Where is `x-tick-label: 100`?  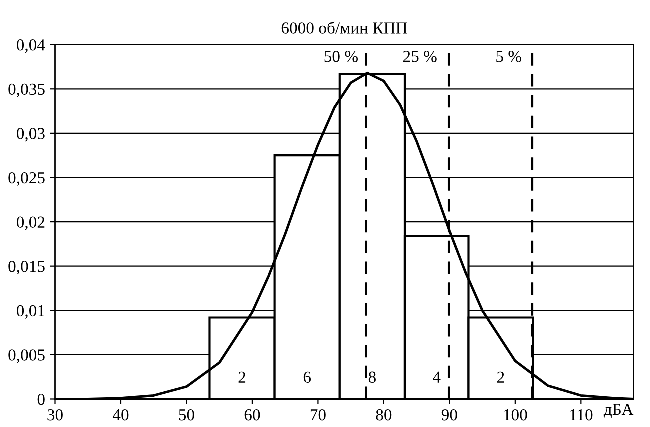
x-tick-label: 100 is located at coordinates (516, 415).